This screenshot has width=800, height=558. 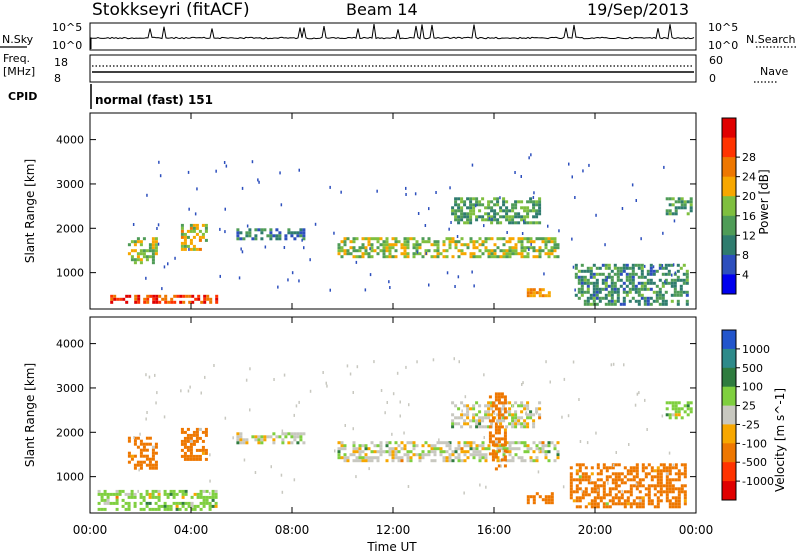 What do you see at coordinates (16, 58) in the screenshot?
I see `freq-left-label-1: Freq.` at bounding box center [16, 58].